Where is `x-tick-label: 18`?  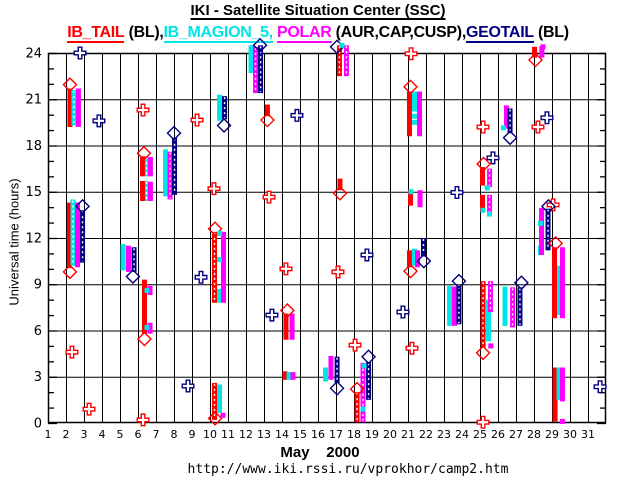 x-tick-label: 18 is located at coordinates (354, 434).